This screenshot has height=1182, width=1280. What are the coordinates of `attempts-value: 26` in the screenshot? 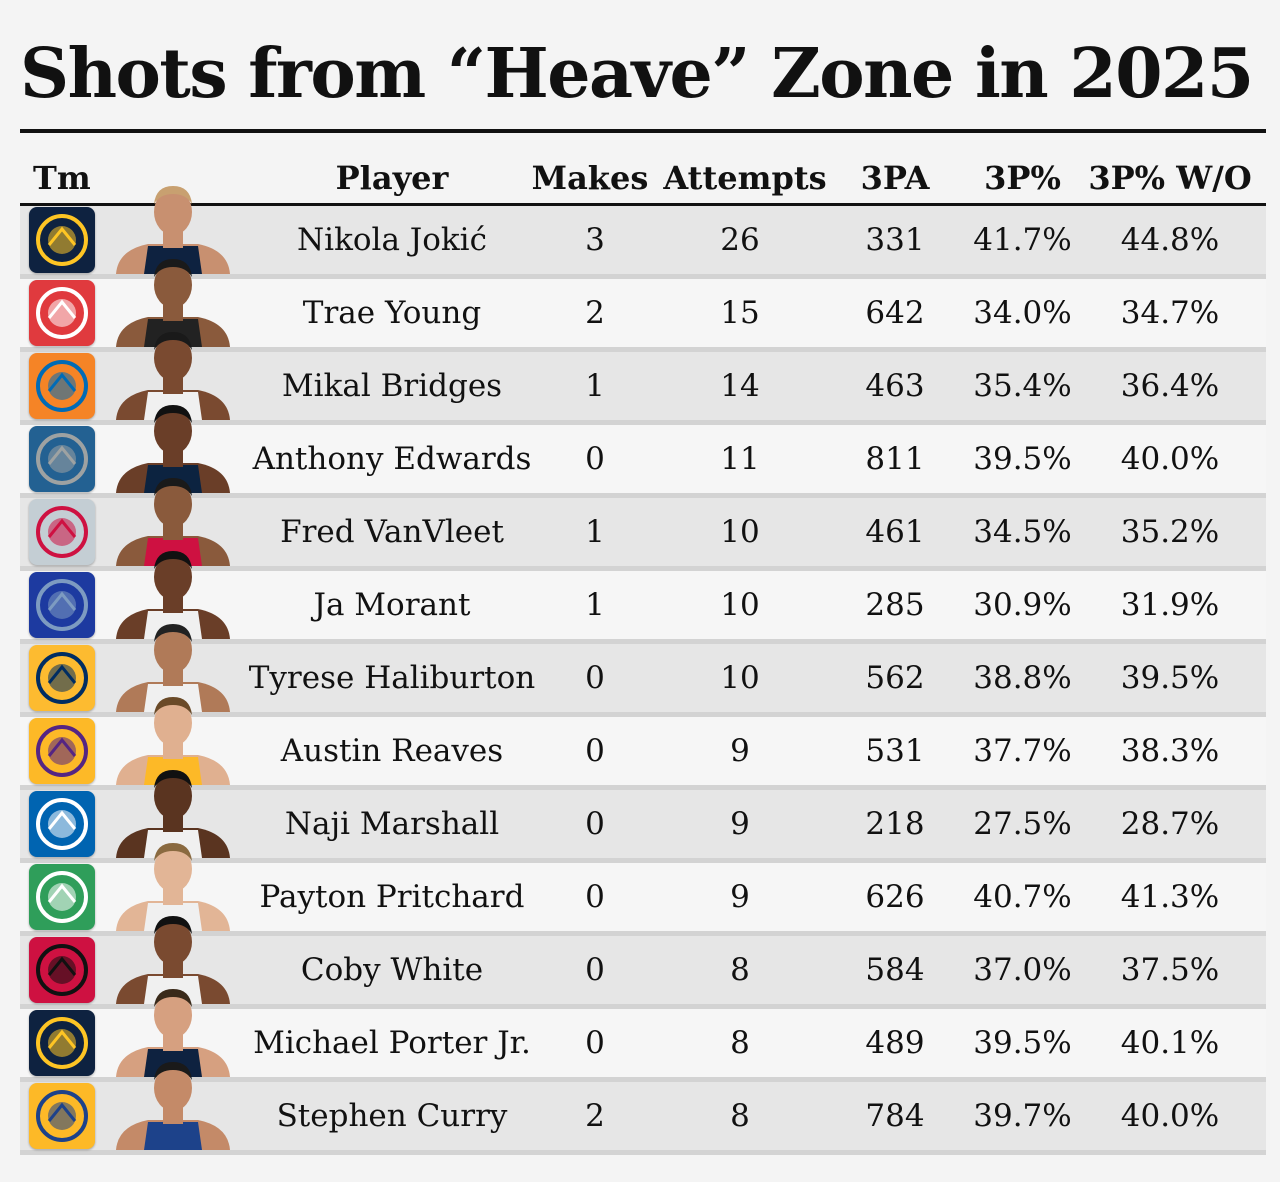 It's located at (740, 240).